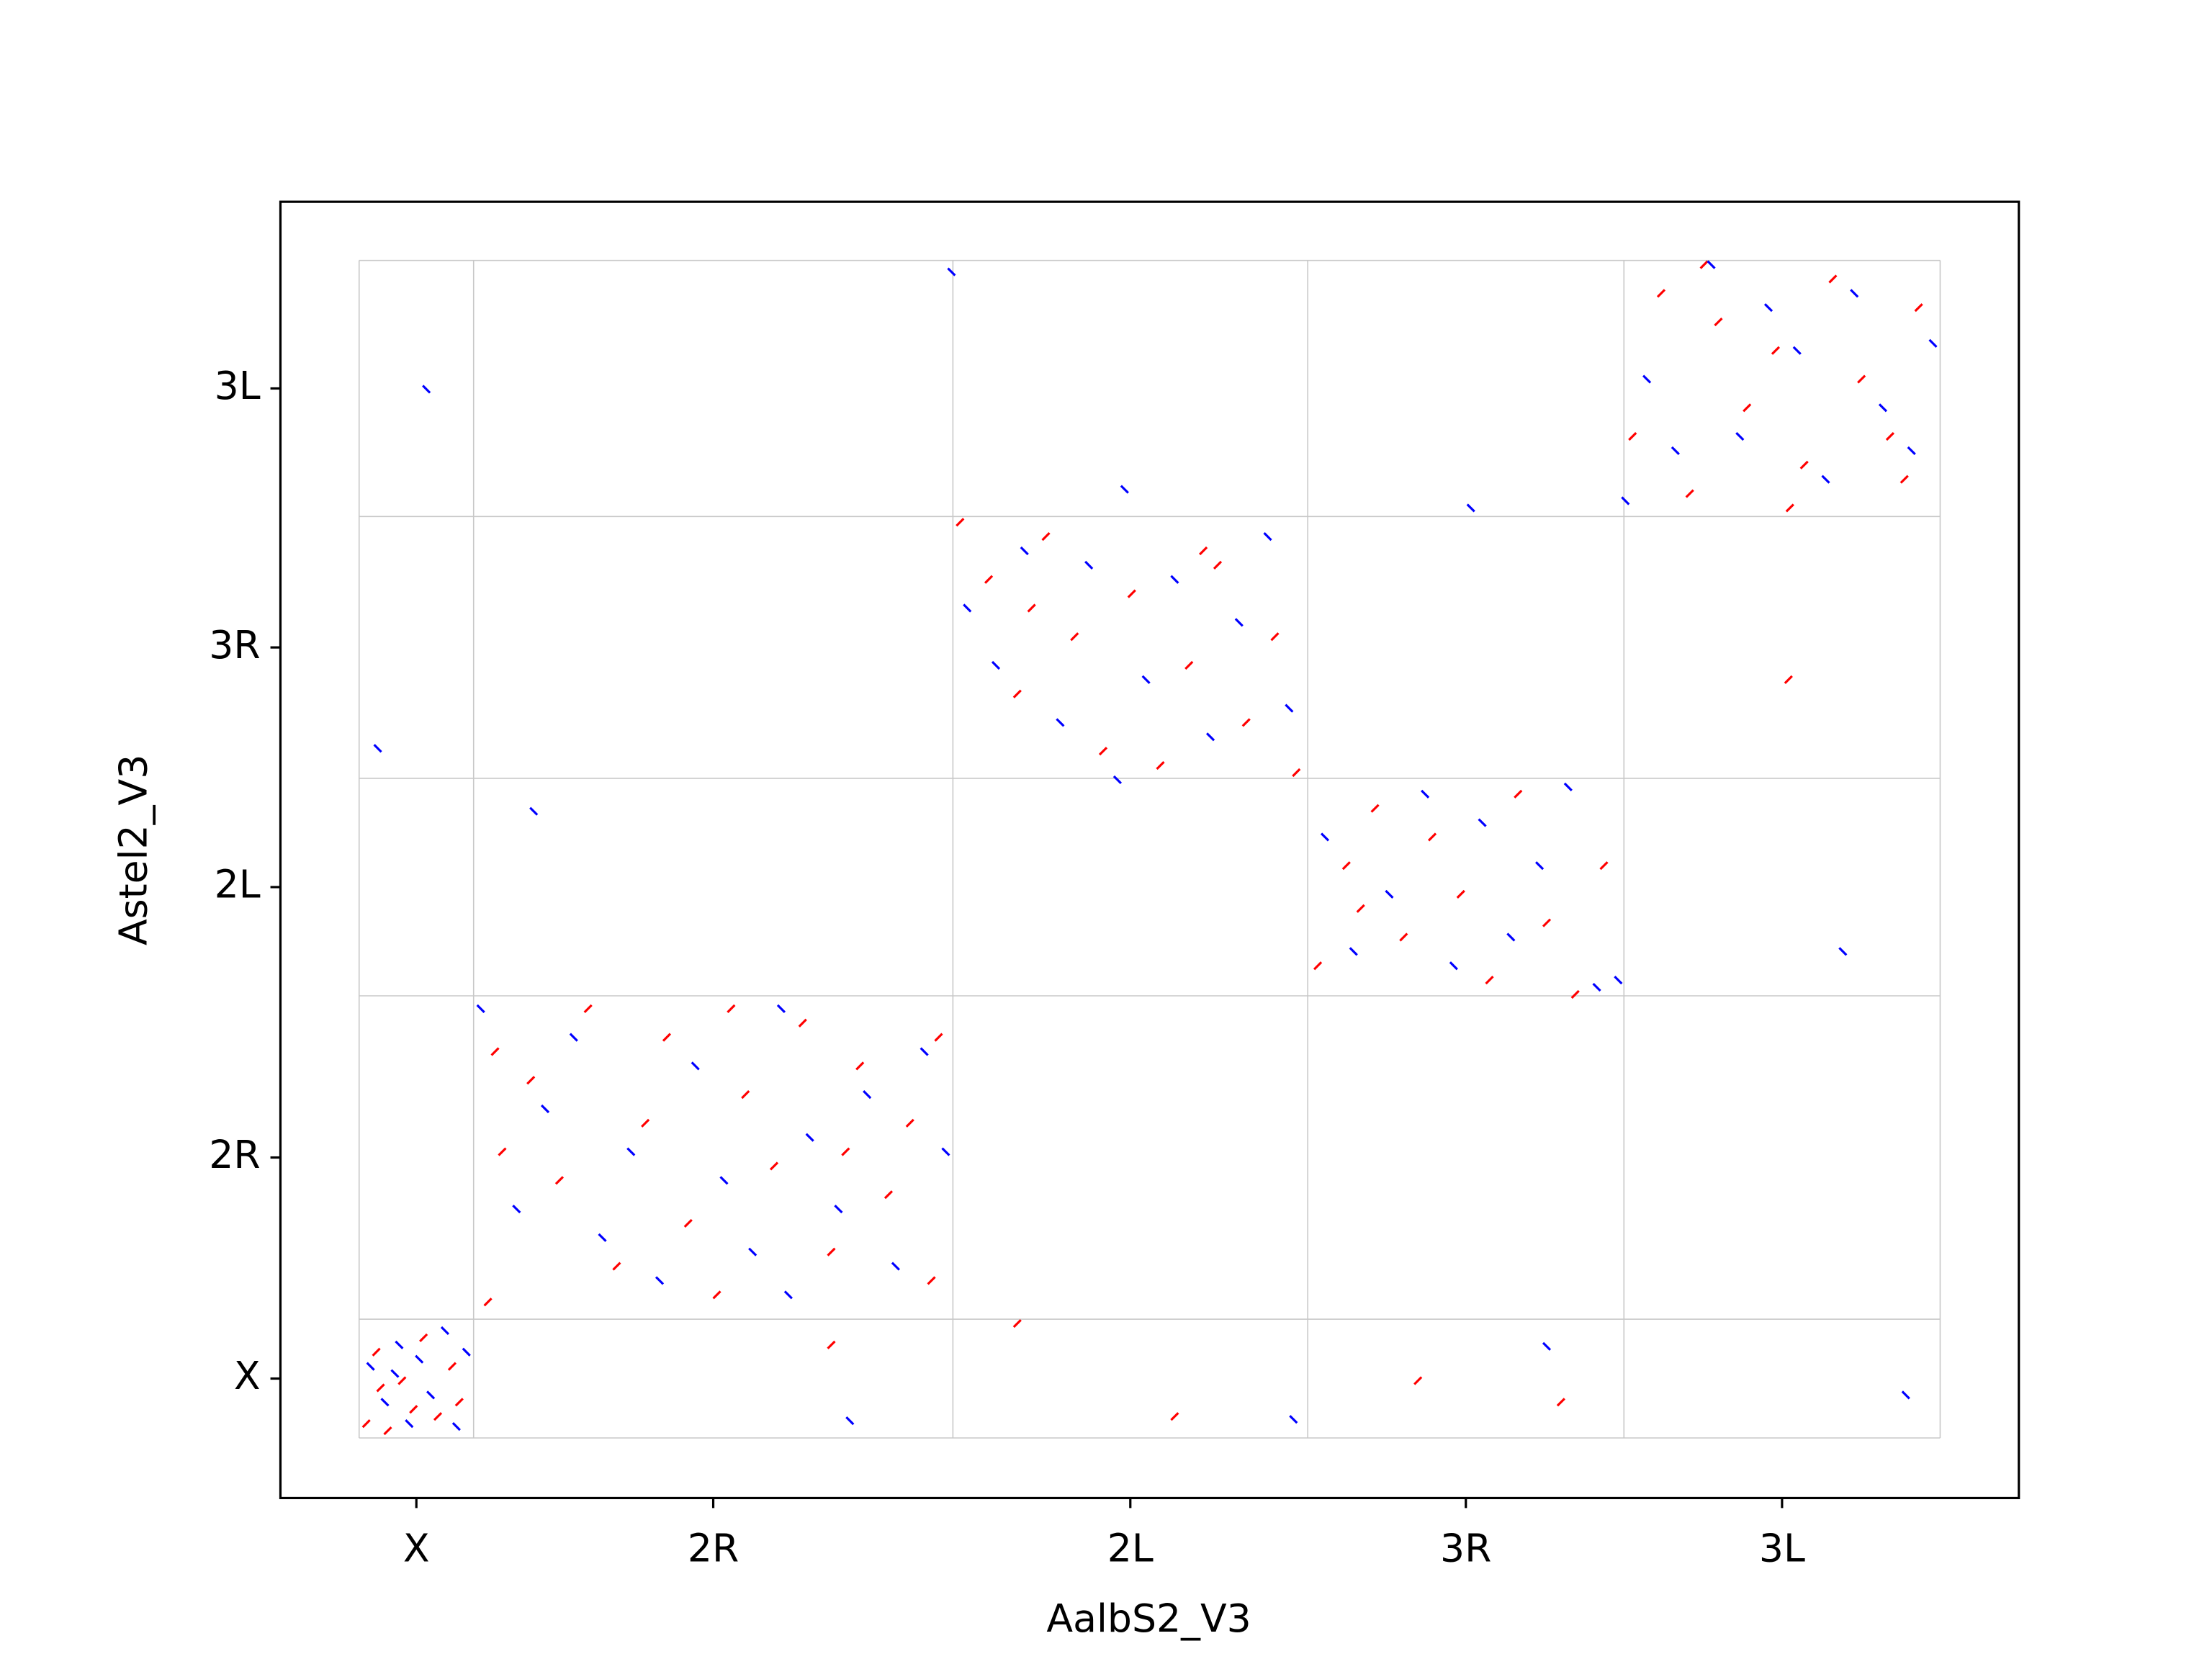 Image resolution: width=2212 pixels, height=1659 pixels. I want to click on x-tick-label: 3L, so click(1782, 1548).